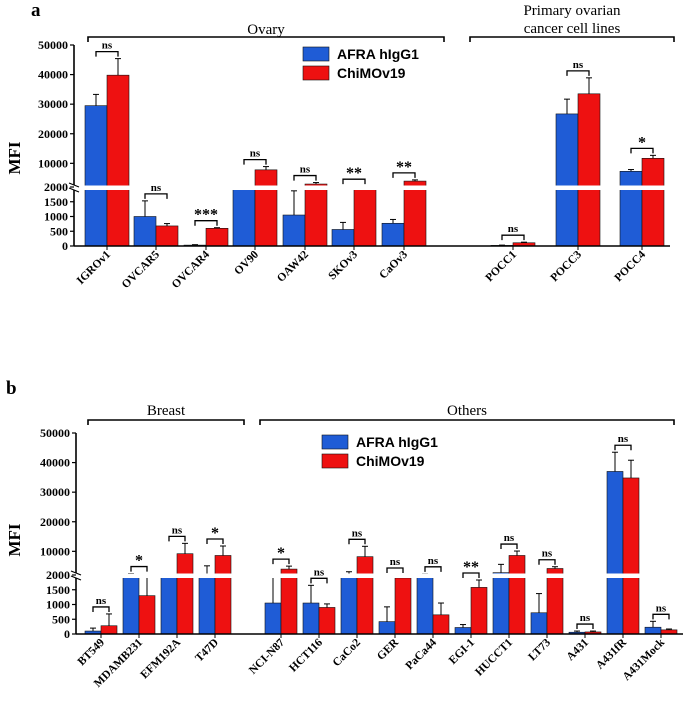 This screenshot has height=703, width=685. I want to click on y-tick-label: 1500, so click(58, 590).